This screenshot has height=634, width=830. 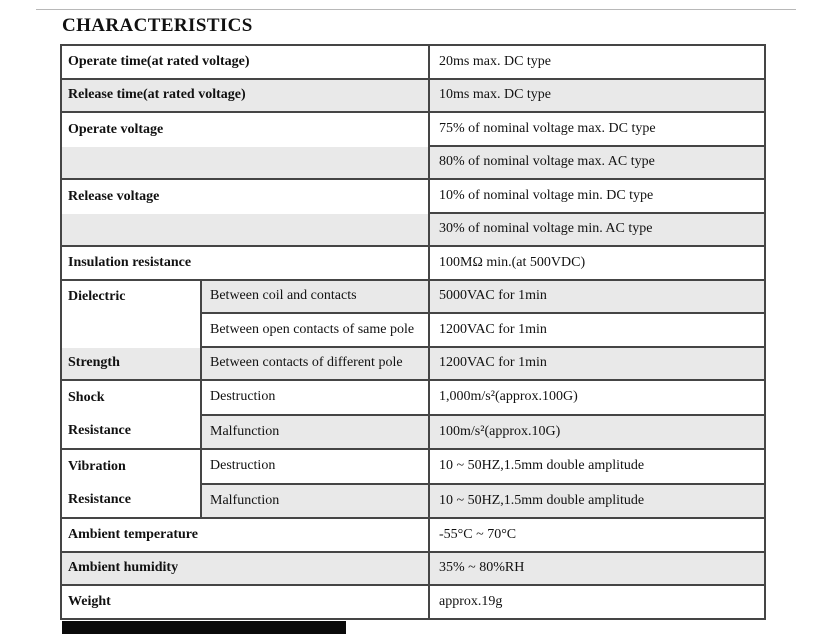 What do you see at coordinates (597, 230) in the screenshot?
I see `row-value-release-voltage-ac: 30% of nominal voltage min. AC type` at bounding box center [597, 230].